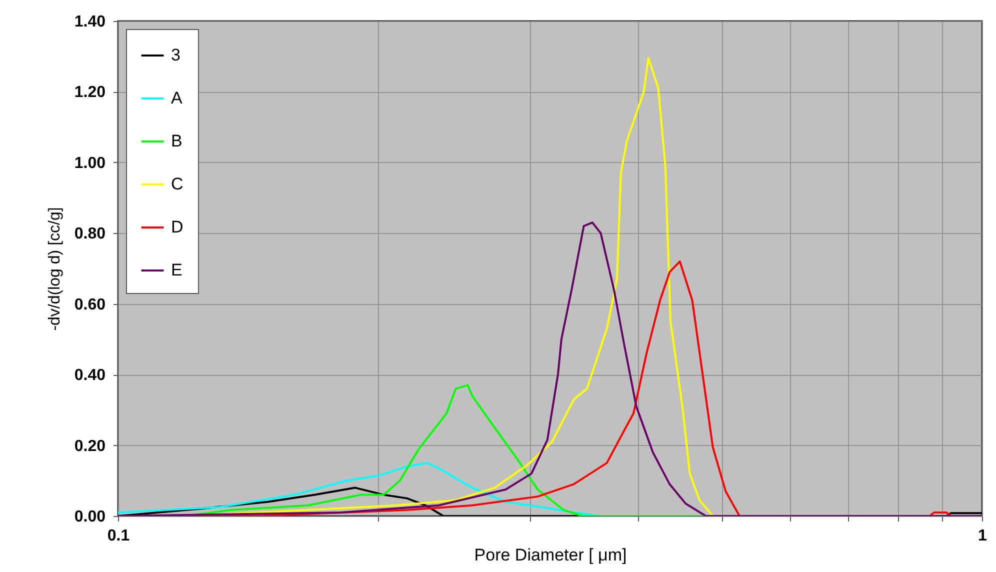 The image size is (996, 572). What do you see at coordinates (550, 555) in the screenshot?
I see `x-axis-title: Pore Diameter [ μm]` at bounding box center [550, 555].